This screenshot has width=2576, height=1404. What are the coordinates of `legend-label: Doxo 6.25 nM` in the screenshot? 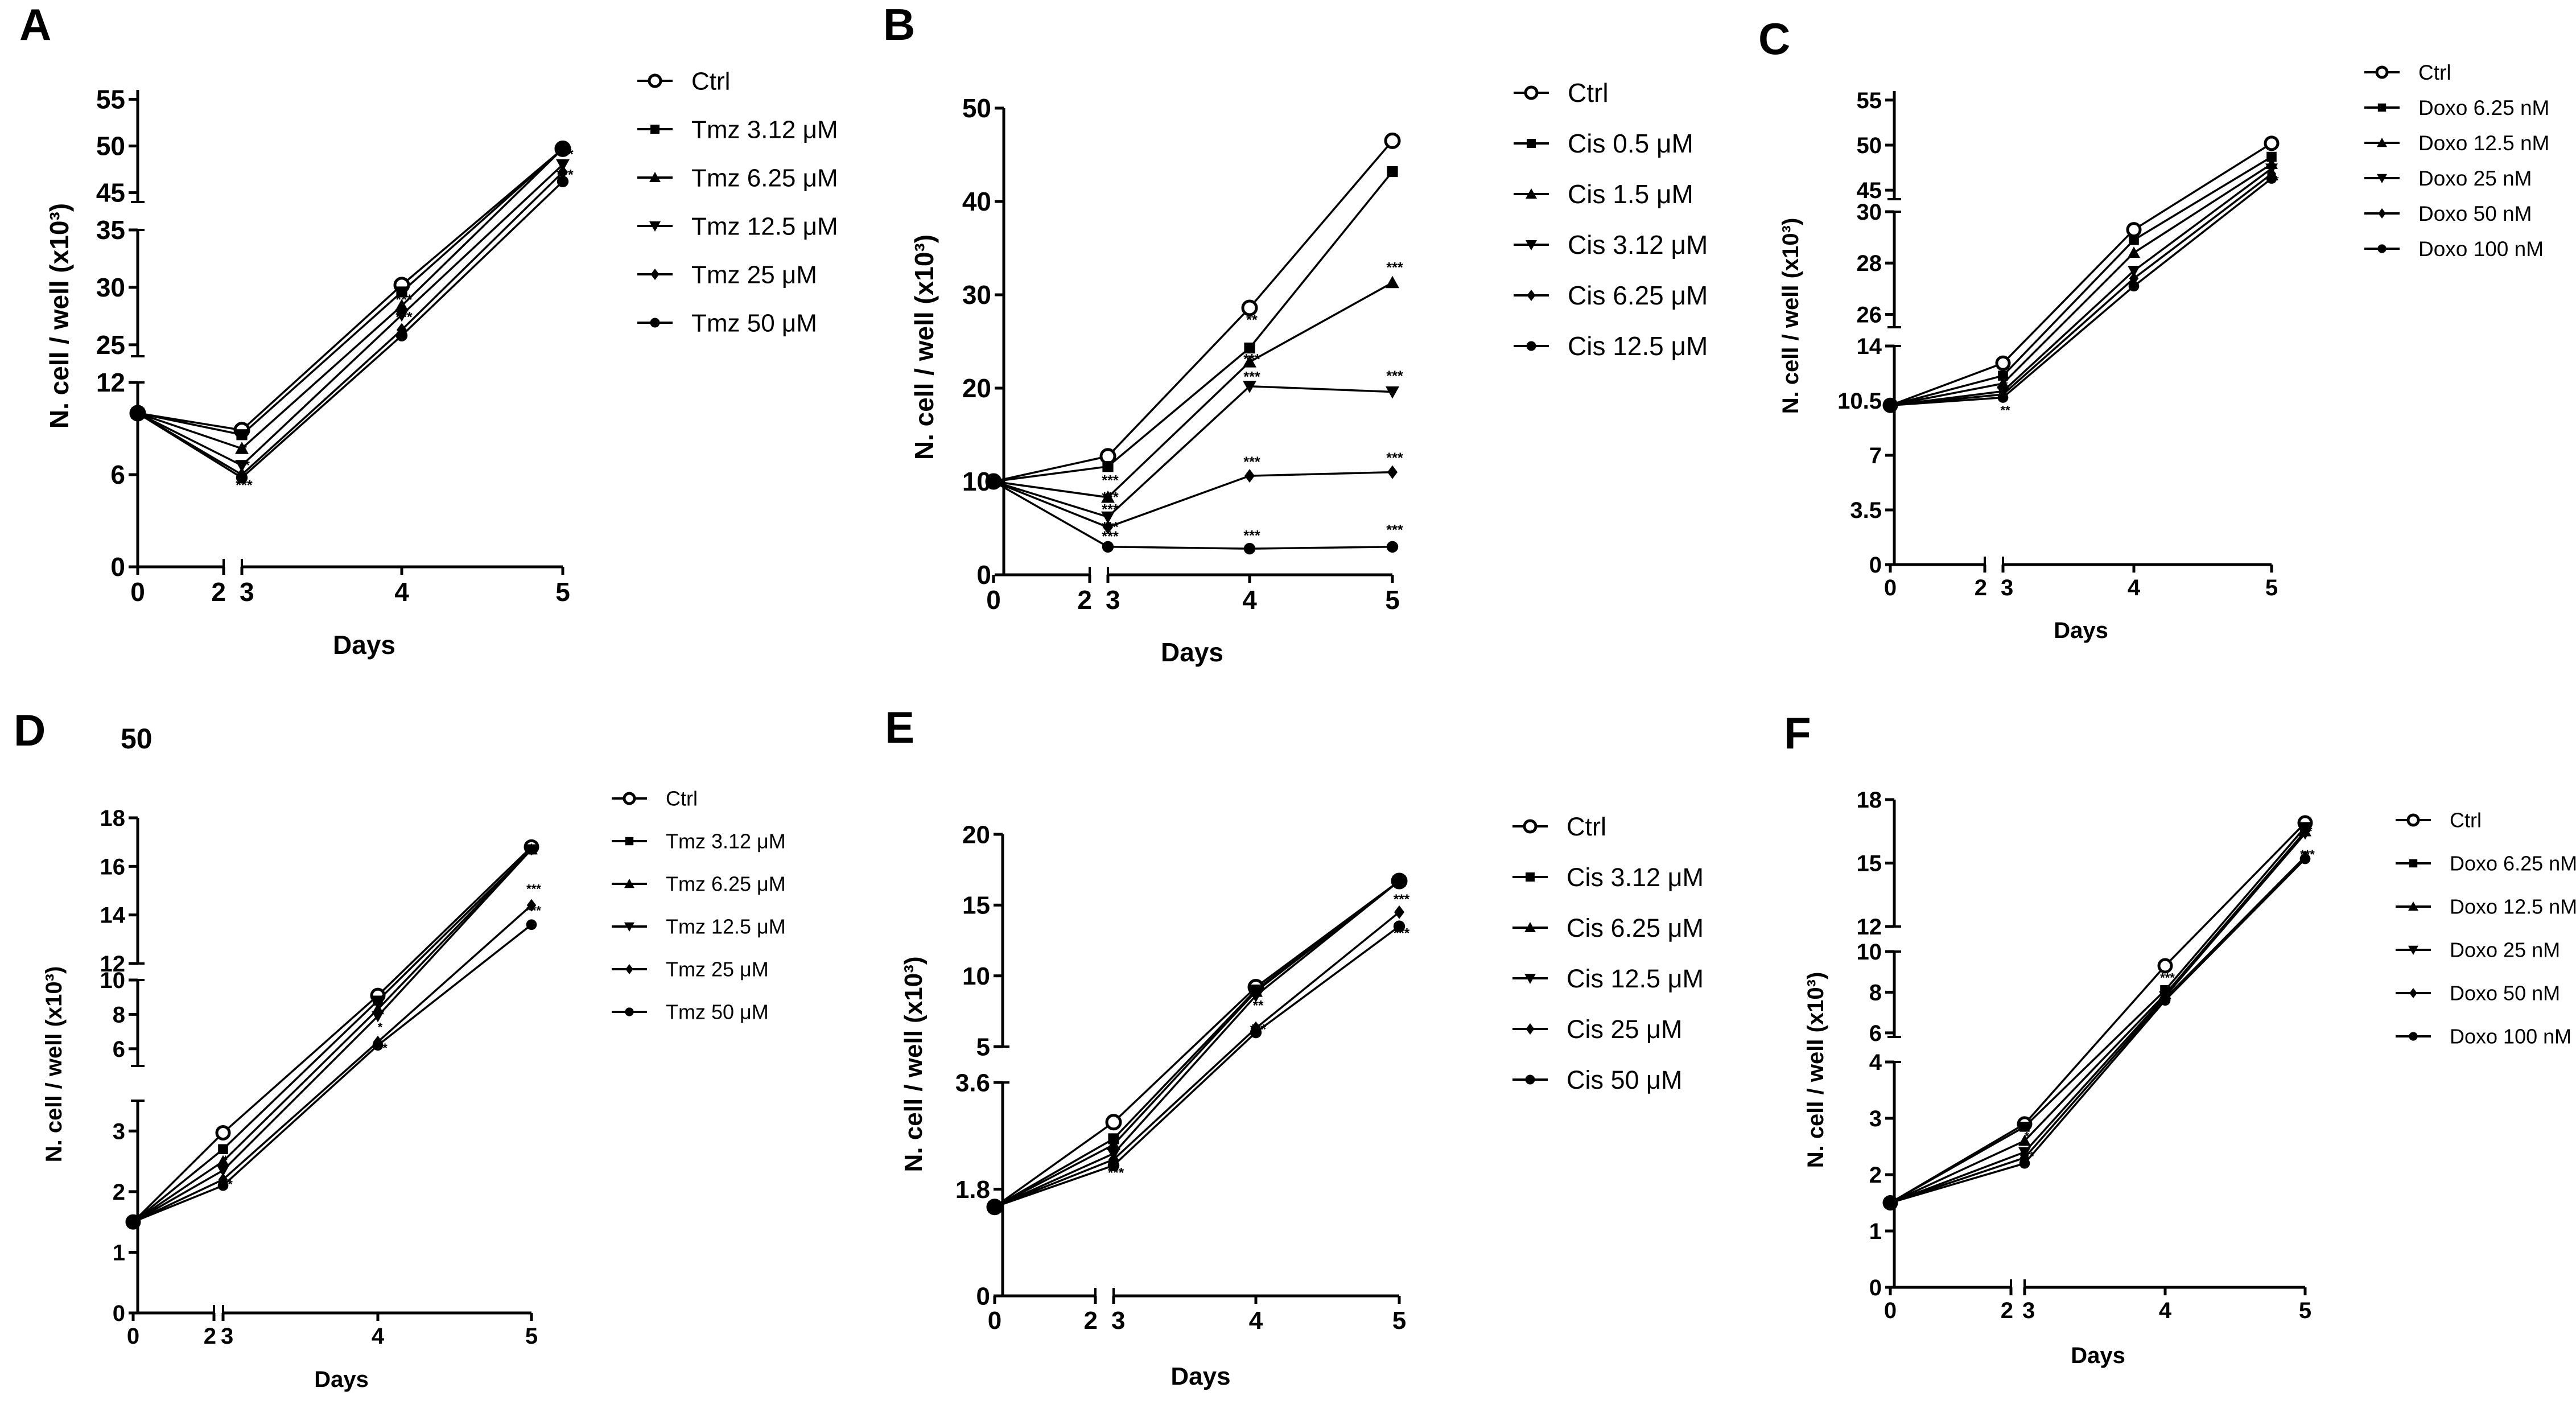 It's located at (2483, 108).